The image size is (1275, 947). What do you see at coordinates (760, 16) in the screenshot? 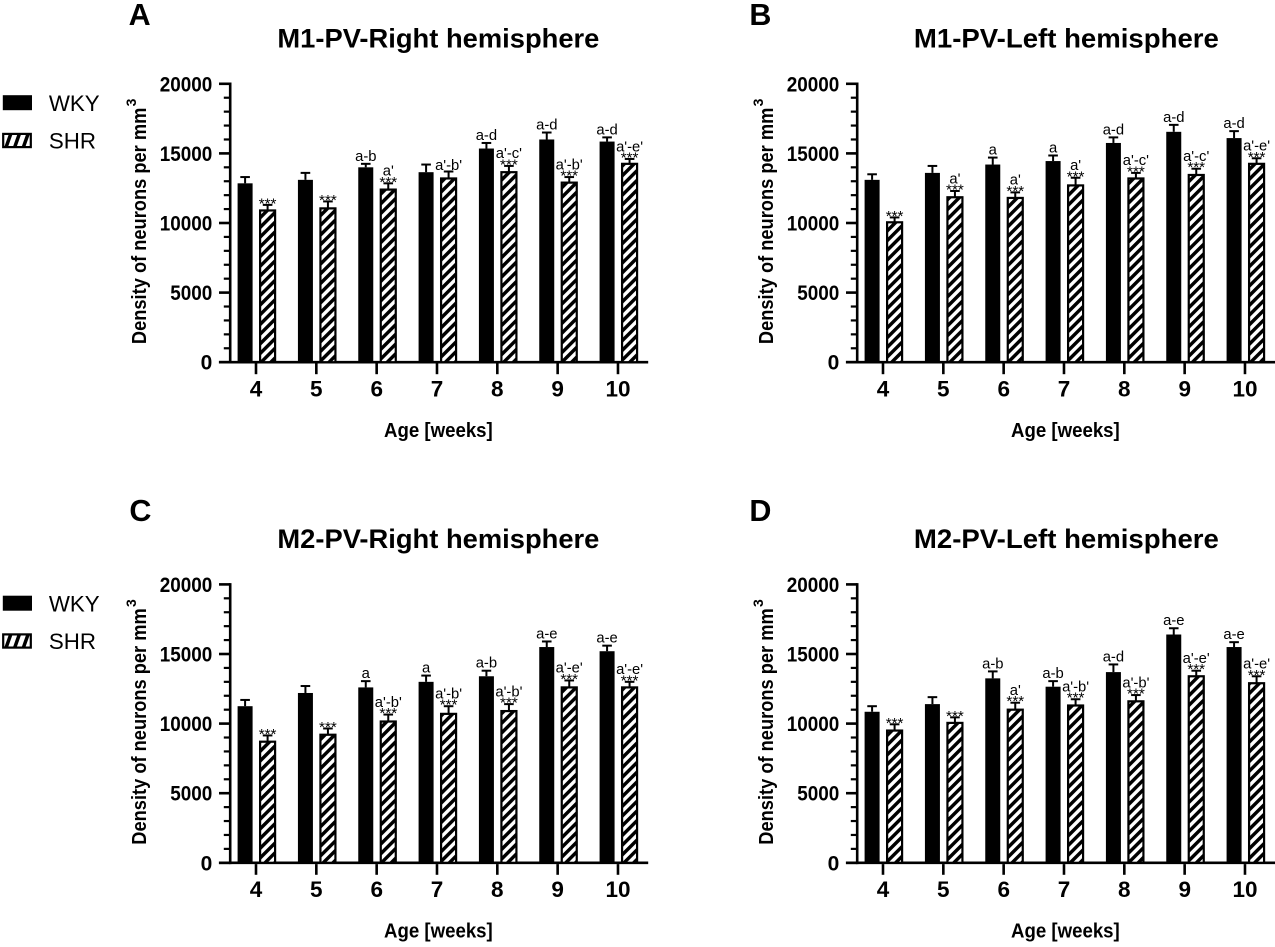
I see `svg-text: B` at bounding box center [760, 16].